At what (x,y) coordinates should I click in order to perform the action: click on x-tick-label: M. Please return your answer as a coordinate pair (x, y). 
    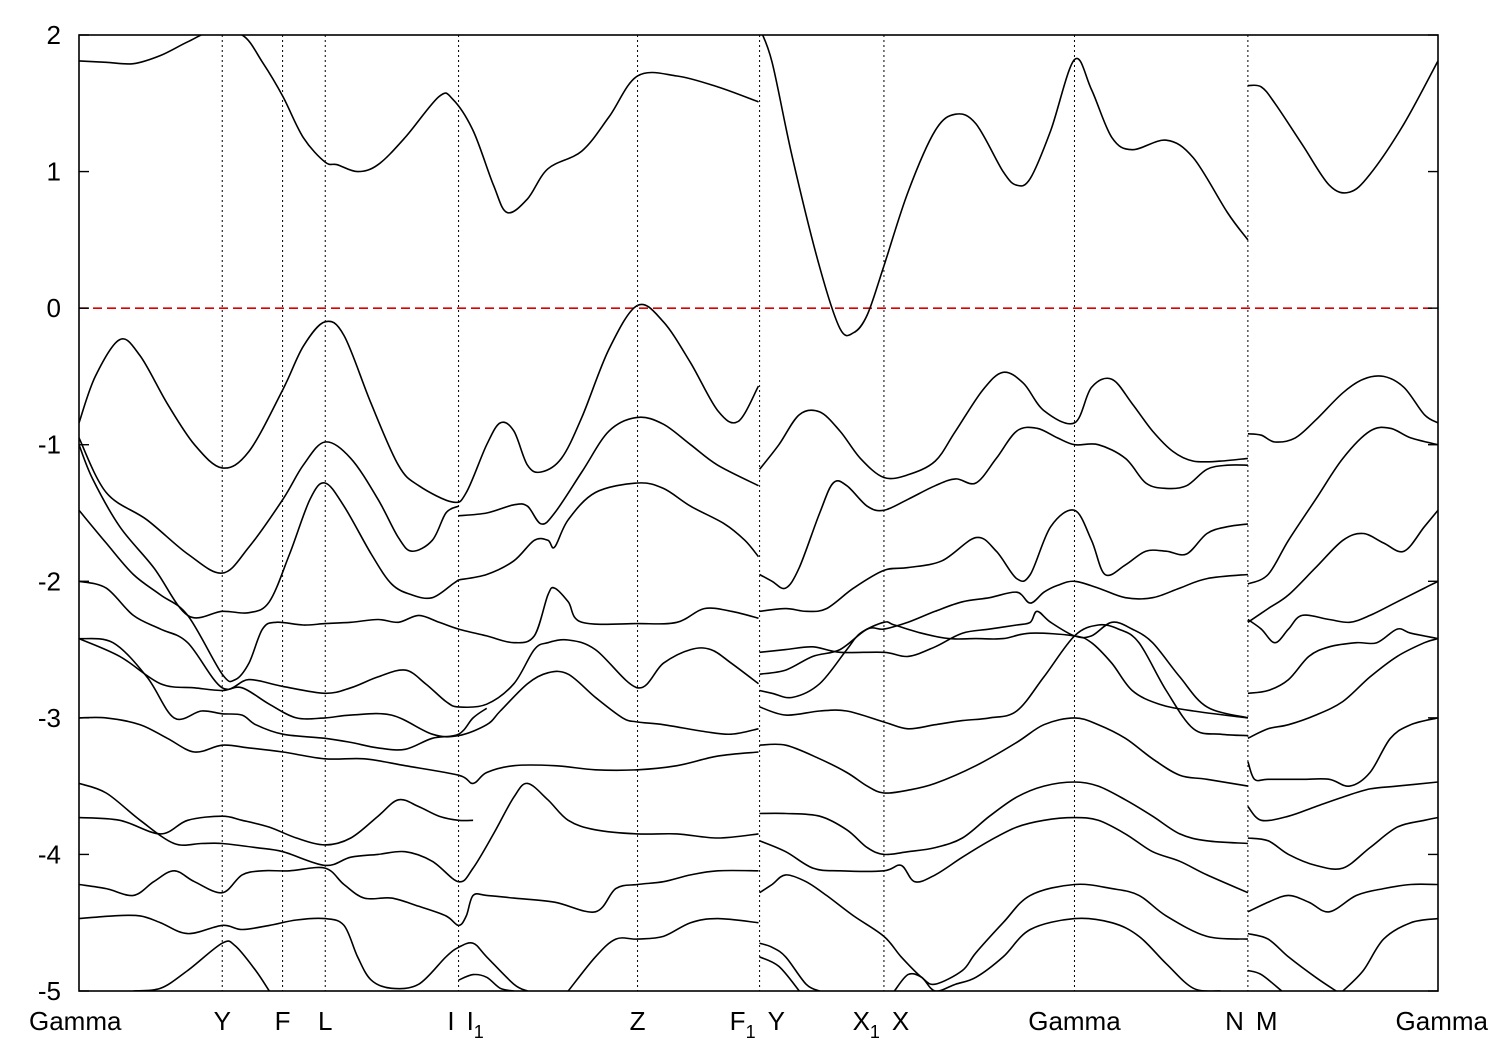
    Looking at the image, I should click on (1267, 1021).